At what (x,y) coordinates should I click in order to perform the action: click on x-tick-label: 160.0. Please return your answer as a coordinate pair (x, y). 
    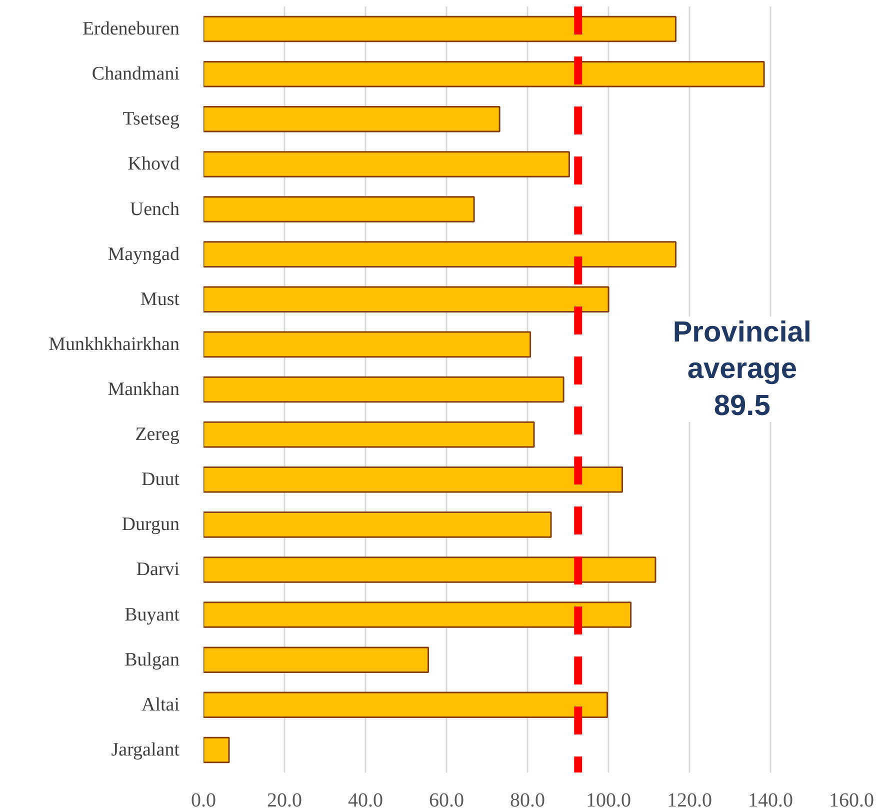
    Looking at the image, I should click on (851, 801).